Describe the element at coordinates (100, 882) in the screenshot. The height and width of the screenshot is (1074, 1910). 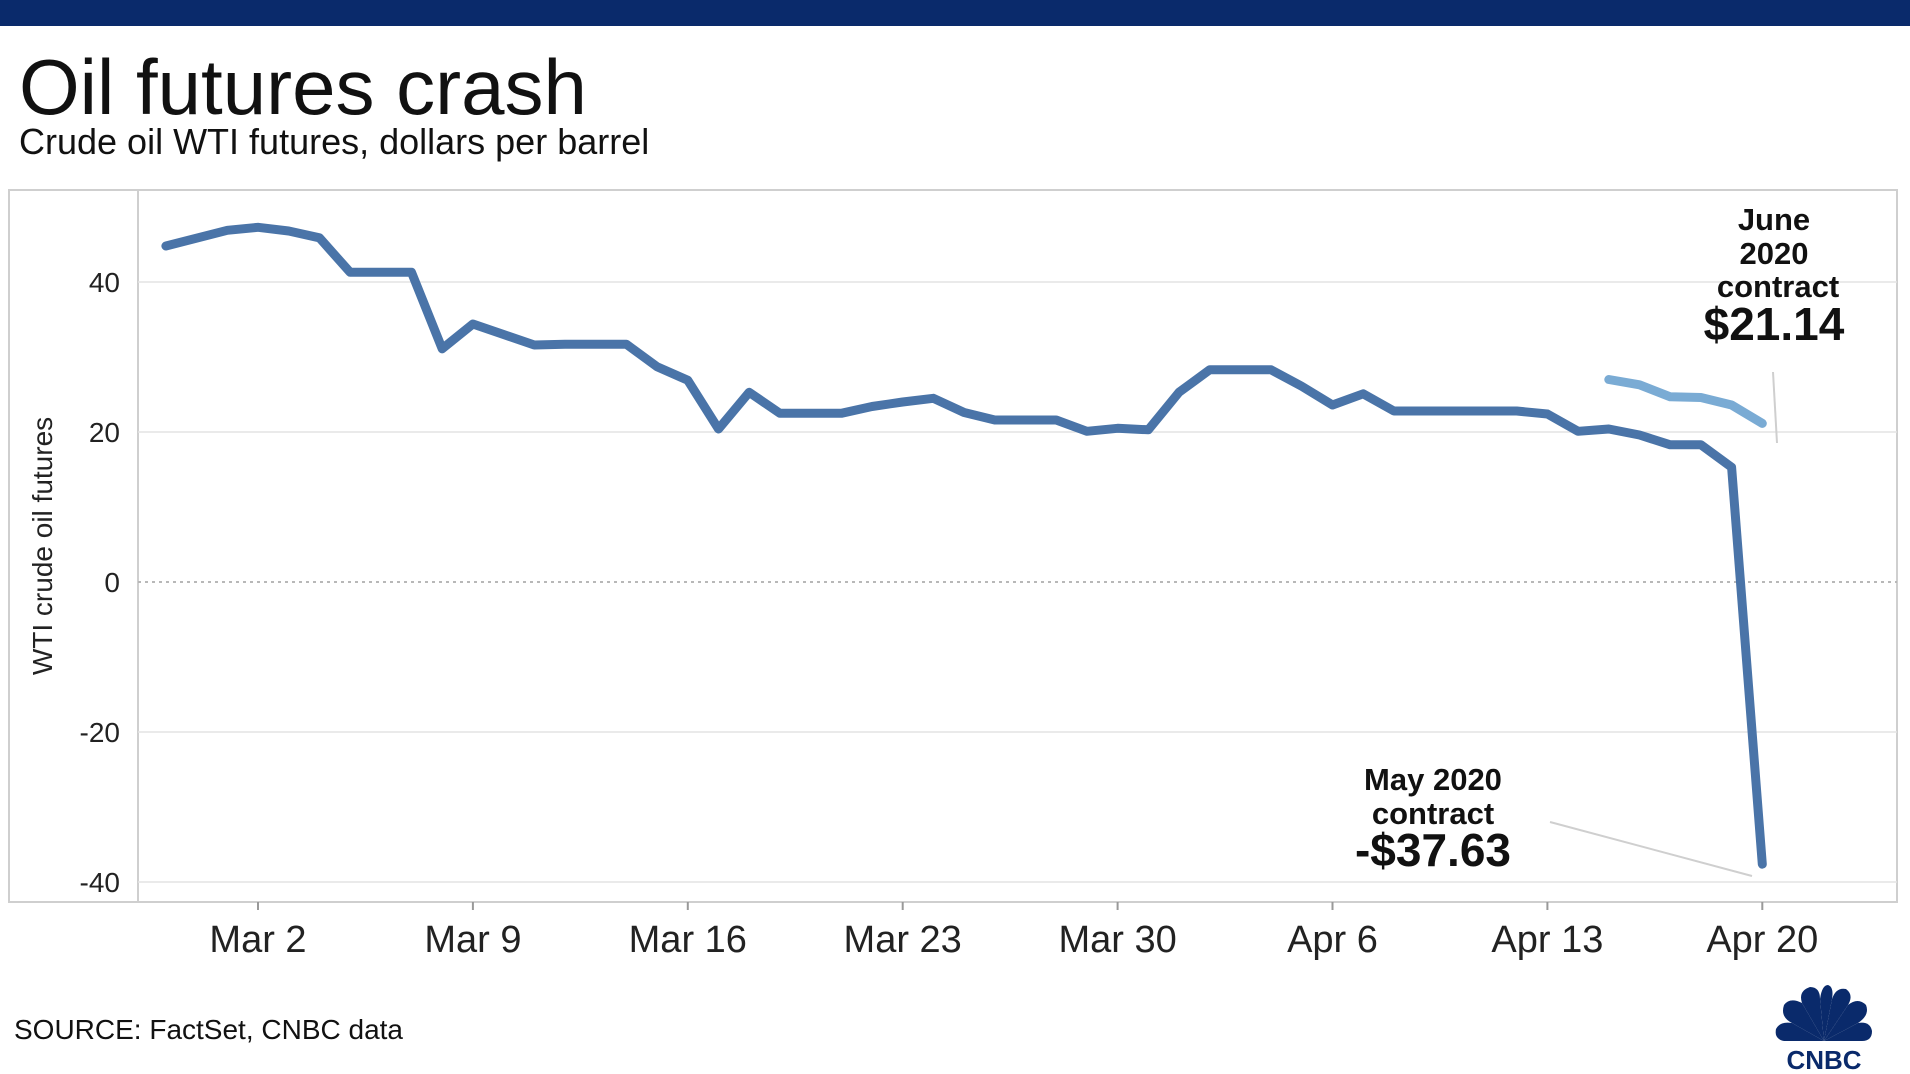
I see `y-tick-label: -40` at that location.